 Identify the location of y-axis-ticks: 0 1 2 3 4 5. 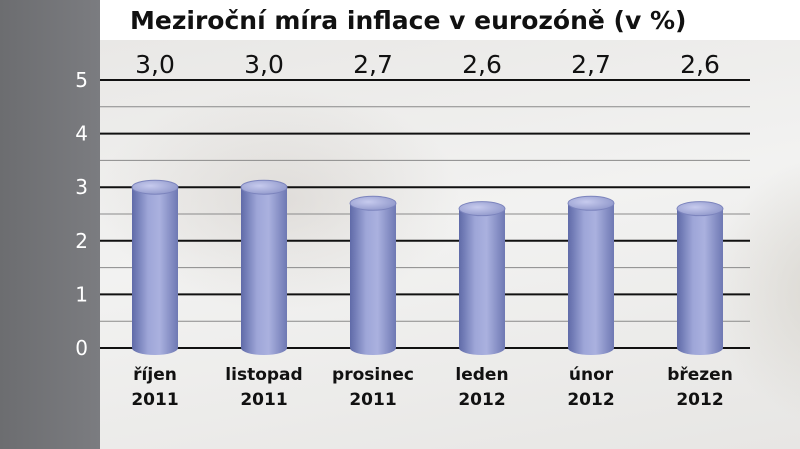
(81, 214).